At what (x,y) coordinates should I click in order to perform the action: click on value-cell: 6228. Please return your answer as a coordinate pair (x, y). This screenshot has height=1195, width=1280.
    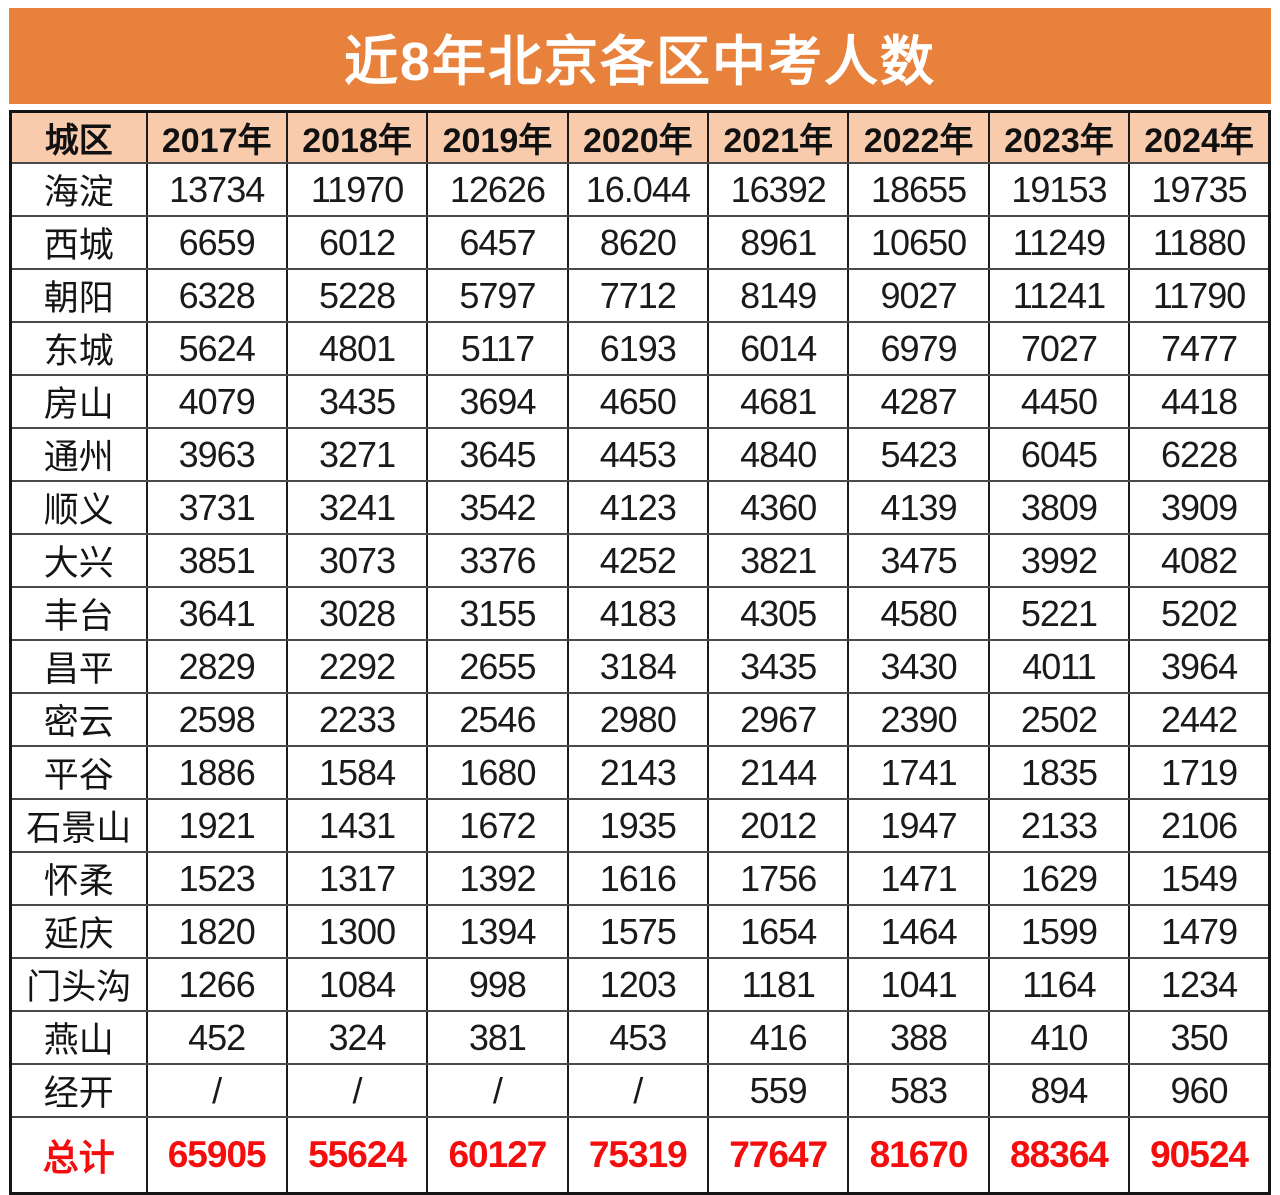
    Looking at the image, I should click on (1199, 454).